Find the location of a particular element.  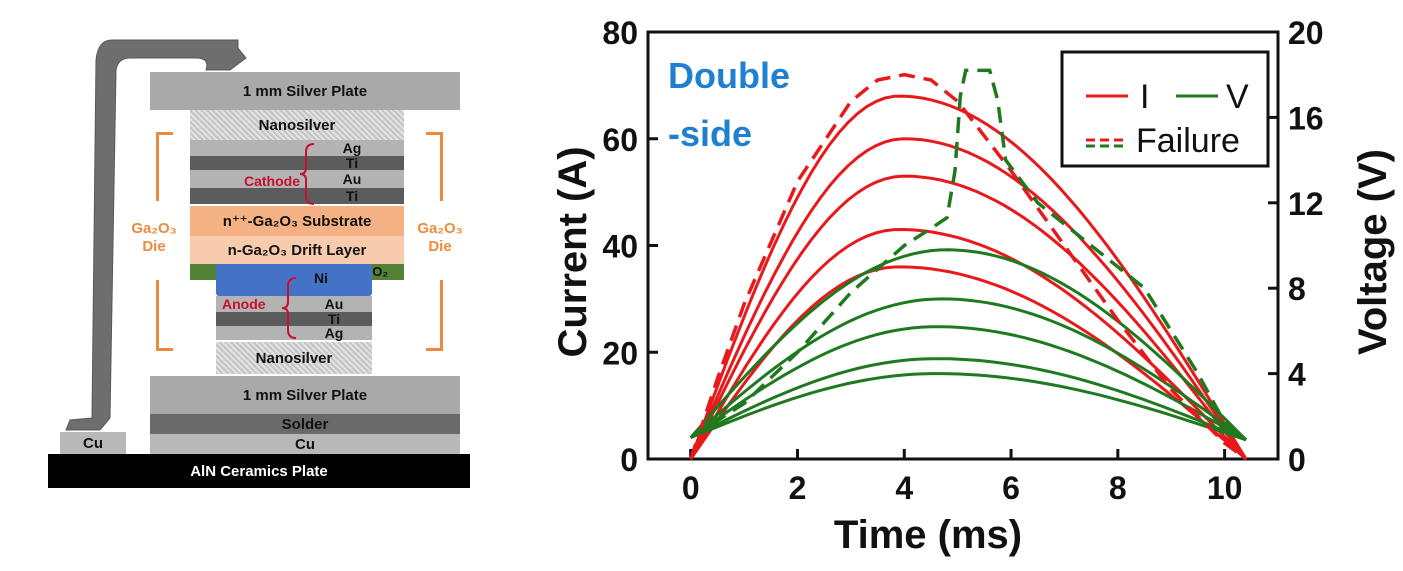

x-tick-label: 2 is located at coordinates (798, 488).